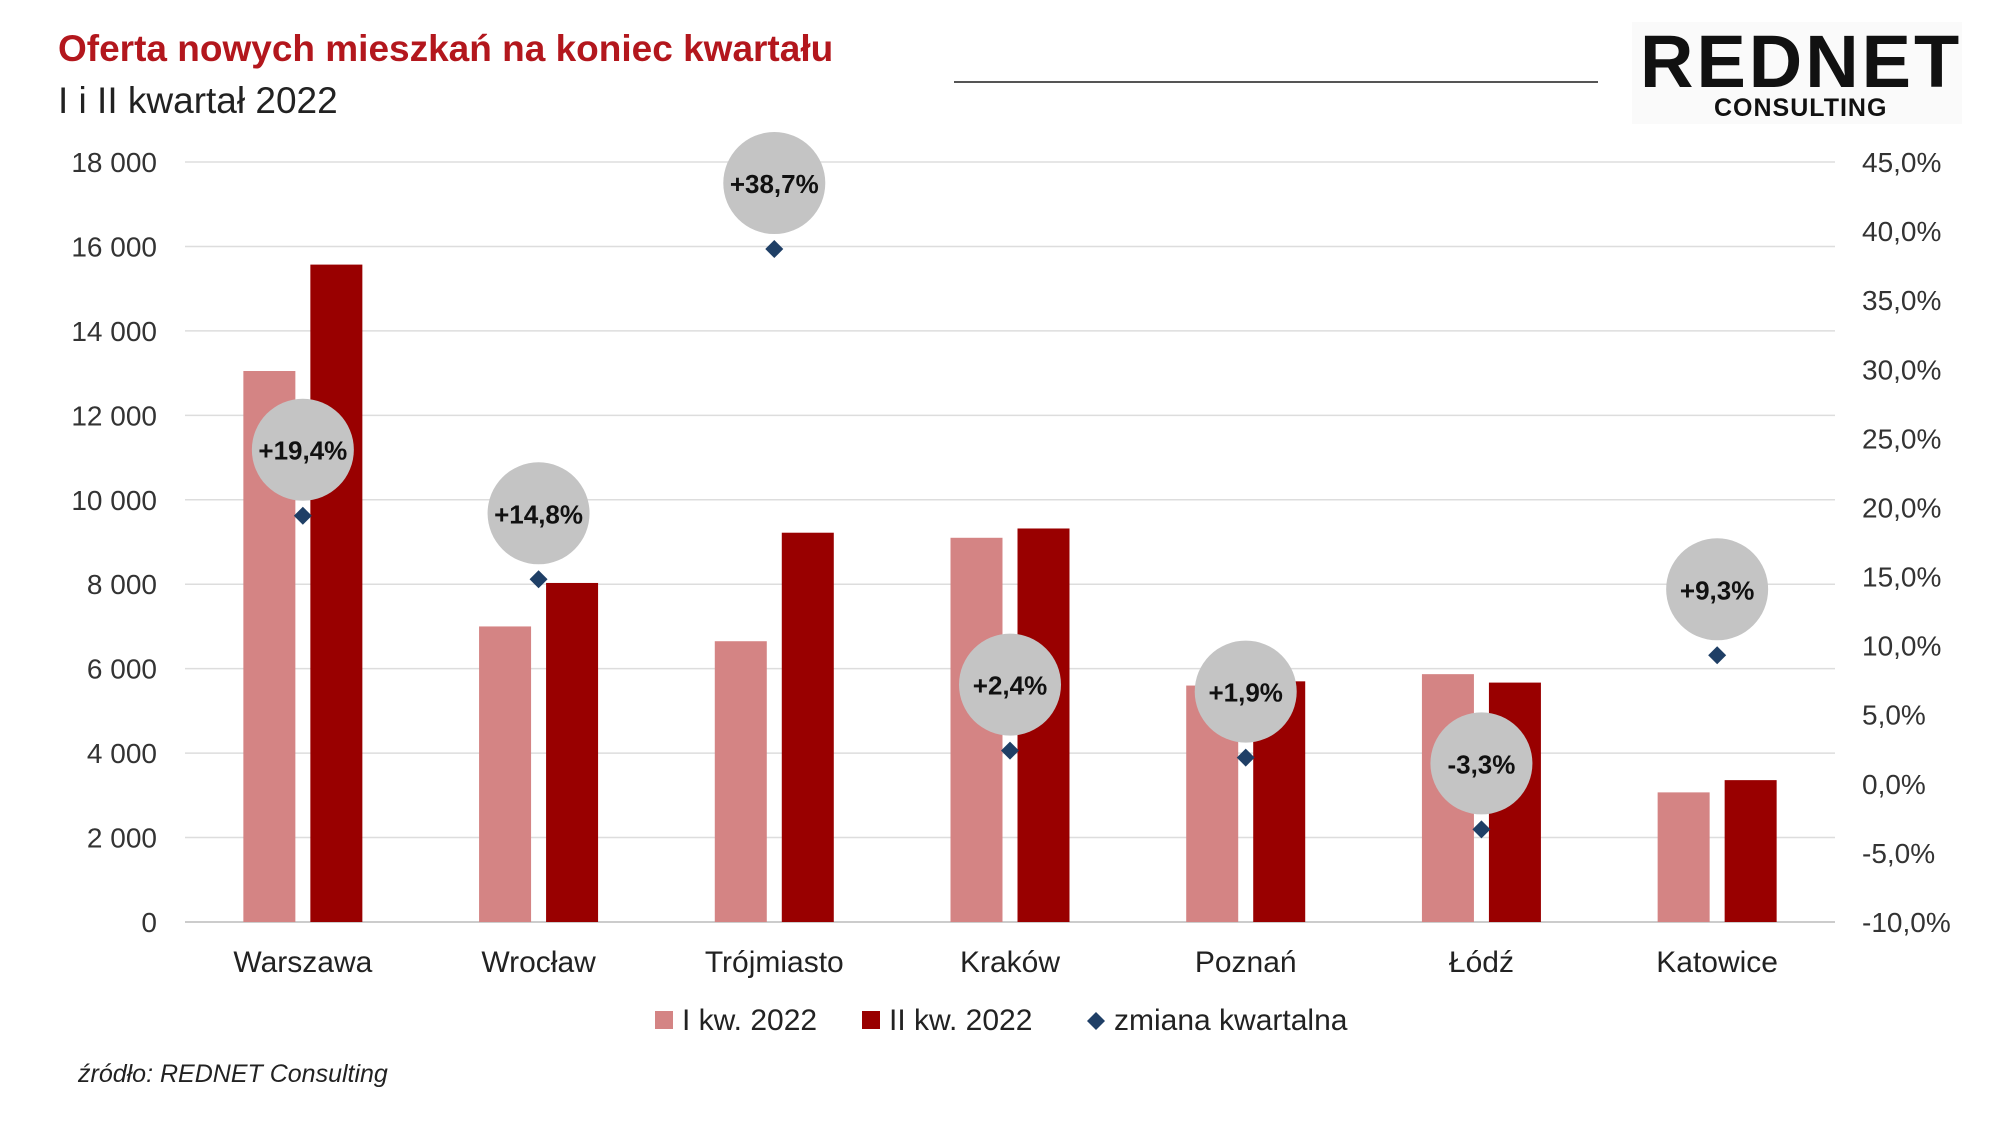  What do you see at coordinates (1901, 162) in the screenshot?
I see `y-right-tick-label: 45,0%` at bounding box center [1901, 162].